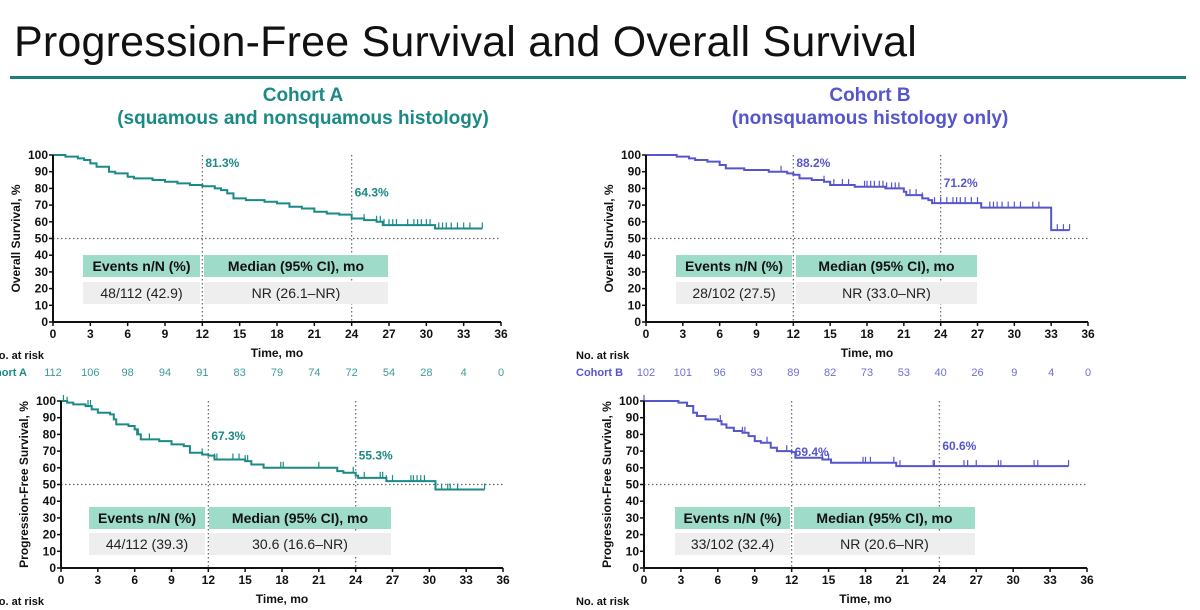  I want to click on y-tick-label: 70, so click(635, 205).